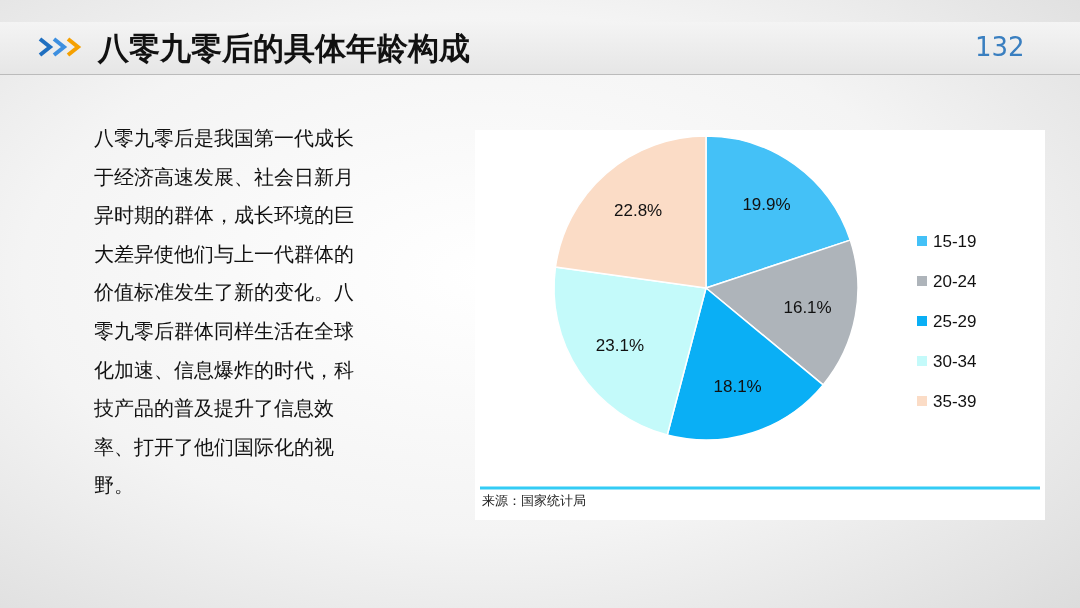 This screenshot has height=608, width=1080. Describe the element at coordinates (955, 401) in the screenshot. I see `legend-label: 35-39` at that location.